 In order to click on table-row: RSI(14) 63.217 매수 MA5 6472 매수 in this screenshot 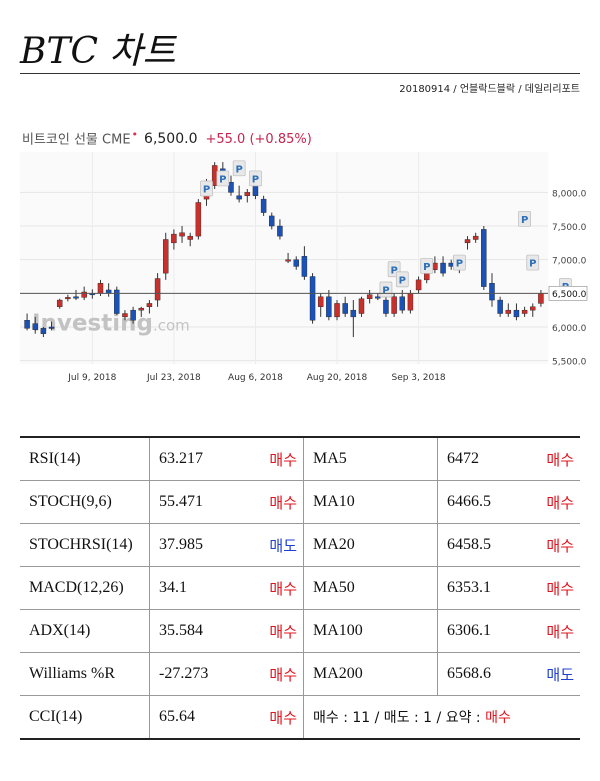, I will do `click(300, 458)`.